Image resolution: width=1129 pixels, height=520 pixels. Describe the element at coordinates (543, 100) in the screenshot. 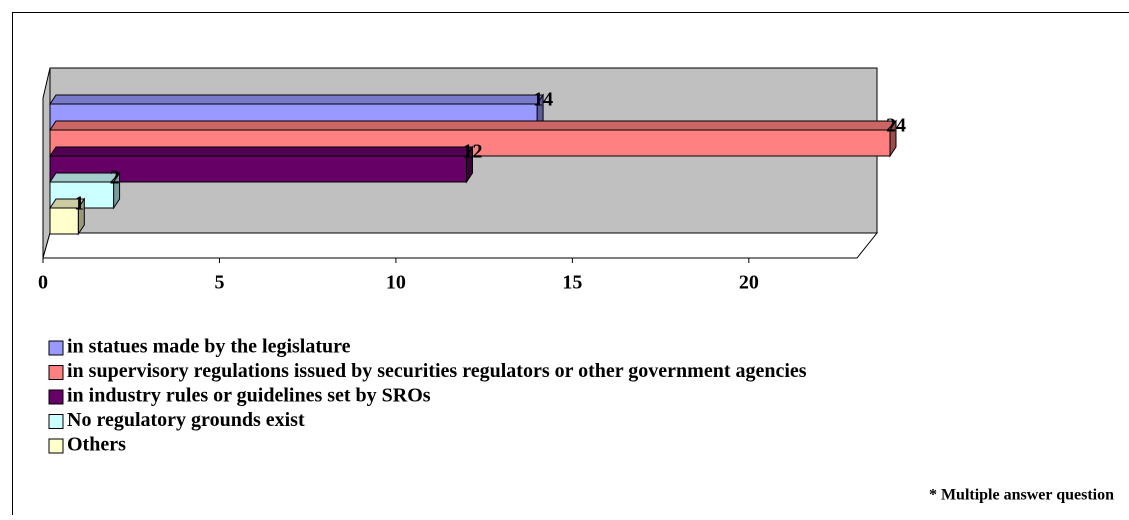

I see `data-label: 14` at that location.